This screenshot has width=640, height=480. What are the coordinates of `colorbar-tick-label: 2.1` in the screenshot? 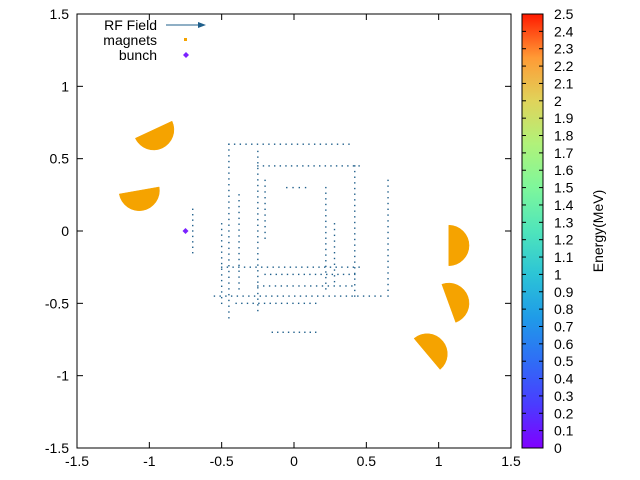 It's located at (564, 83).